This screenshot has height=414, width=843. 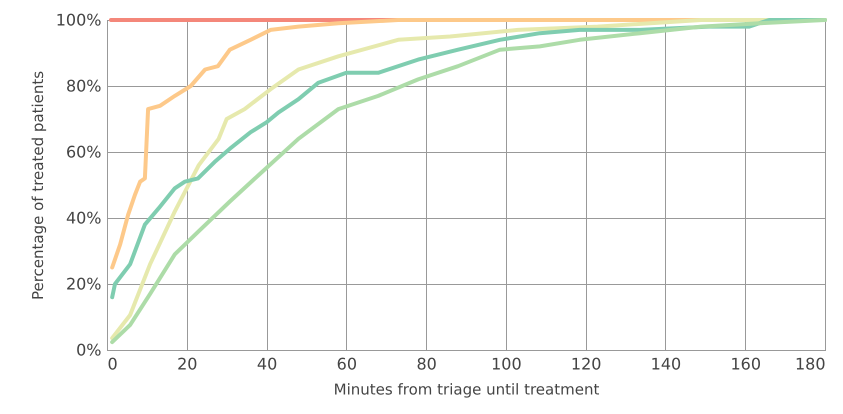 I want to click on x-tick-label: 40, so click(x=267, y=364).